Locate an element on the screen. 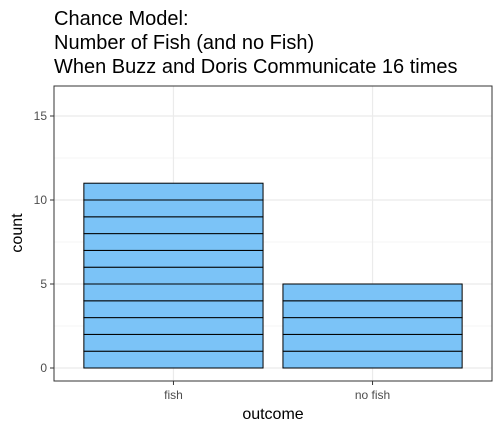  x-axis-title: outcome is located at coordinates (272, 414).